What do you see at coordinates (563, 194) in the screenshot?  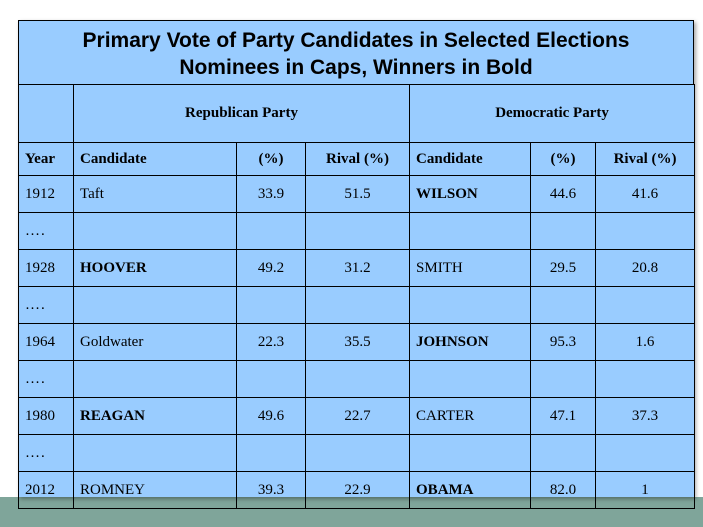 I see `dem-pct-cell: 44.6` at bounding box center [563, 194].